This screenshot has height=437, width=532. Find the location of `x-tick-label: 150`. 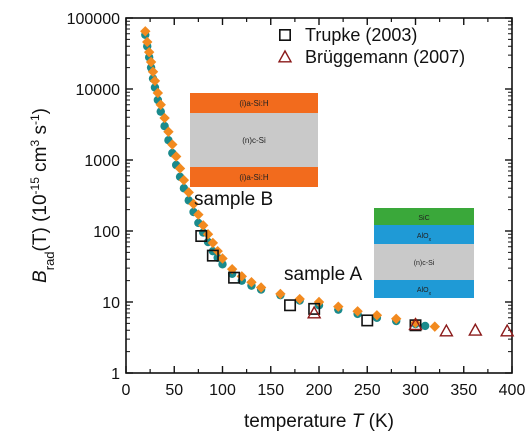

x-tick-label: 150 is located at coordinates (270, 390).